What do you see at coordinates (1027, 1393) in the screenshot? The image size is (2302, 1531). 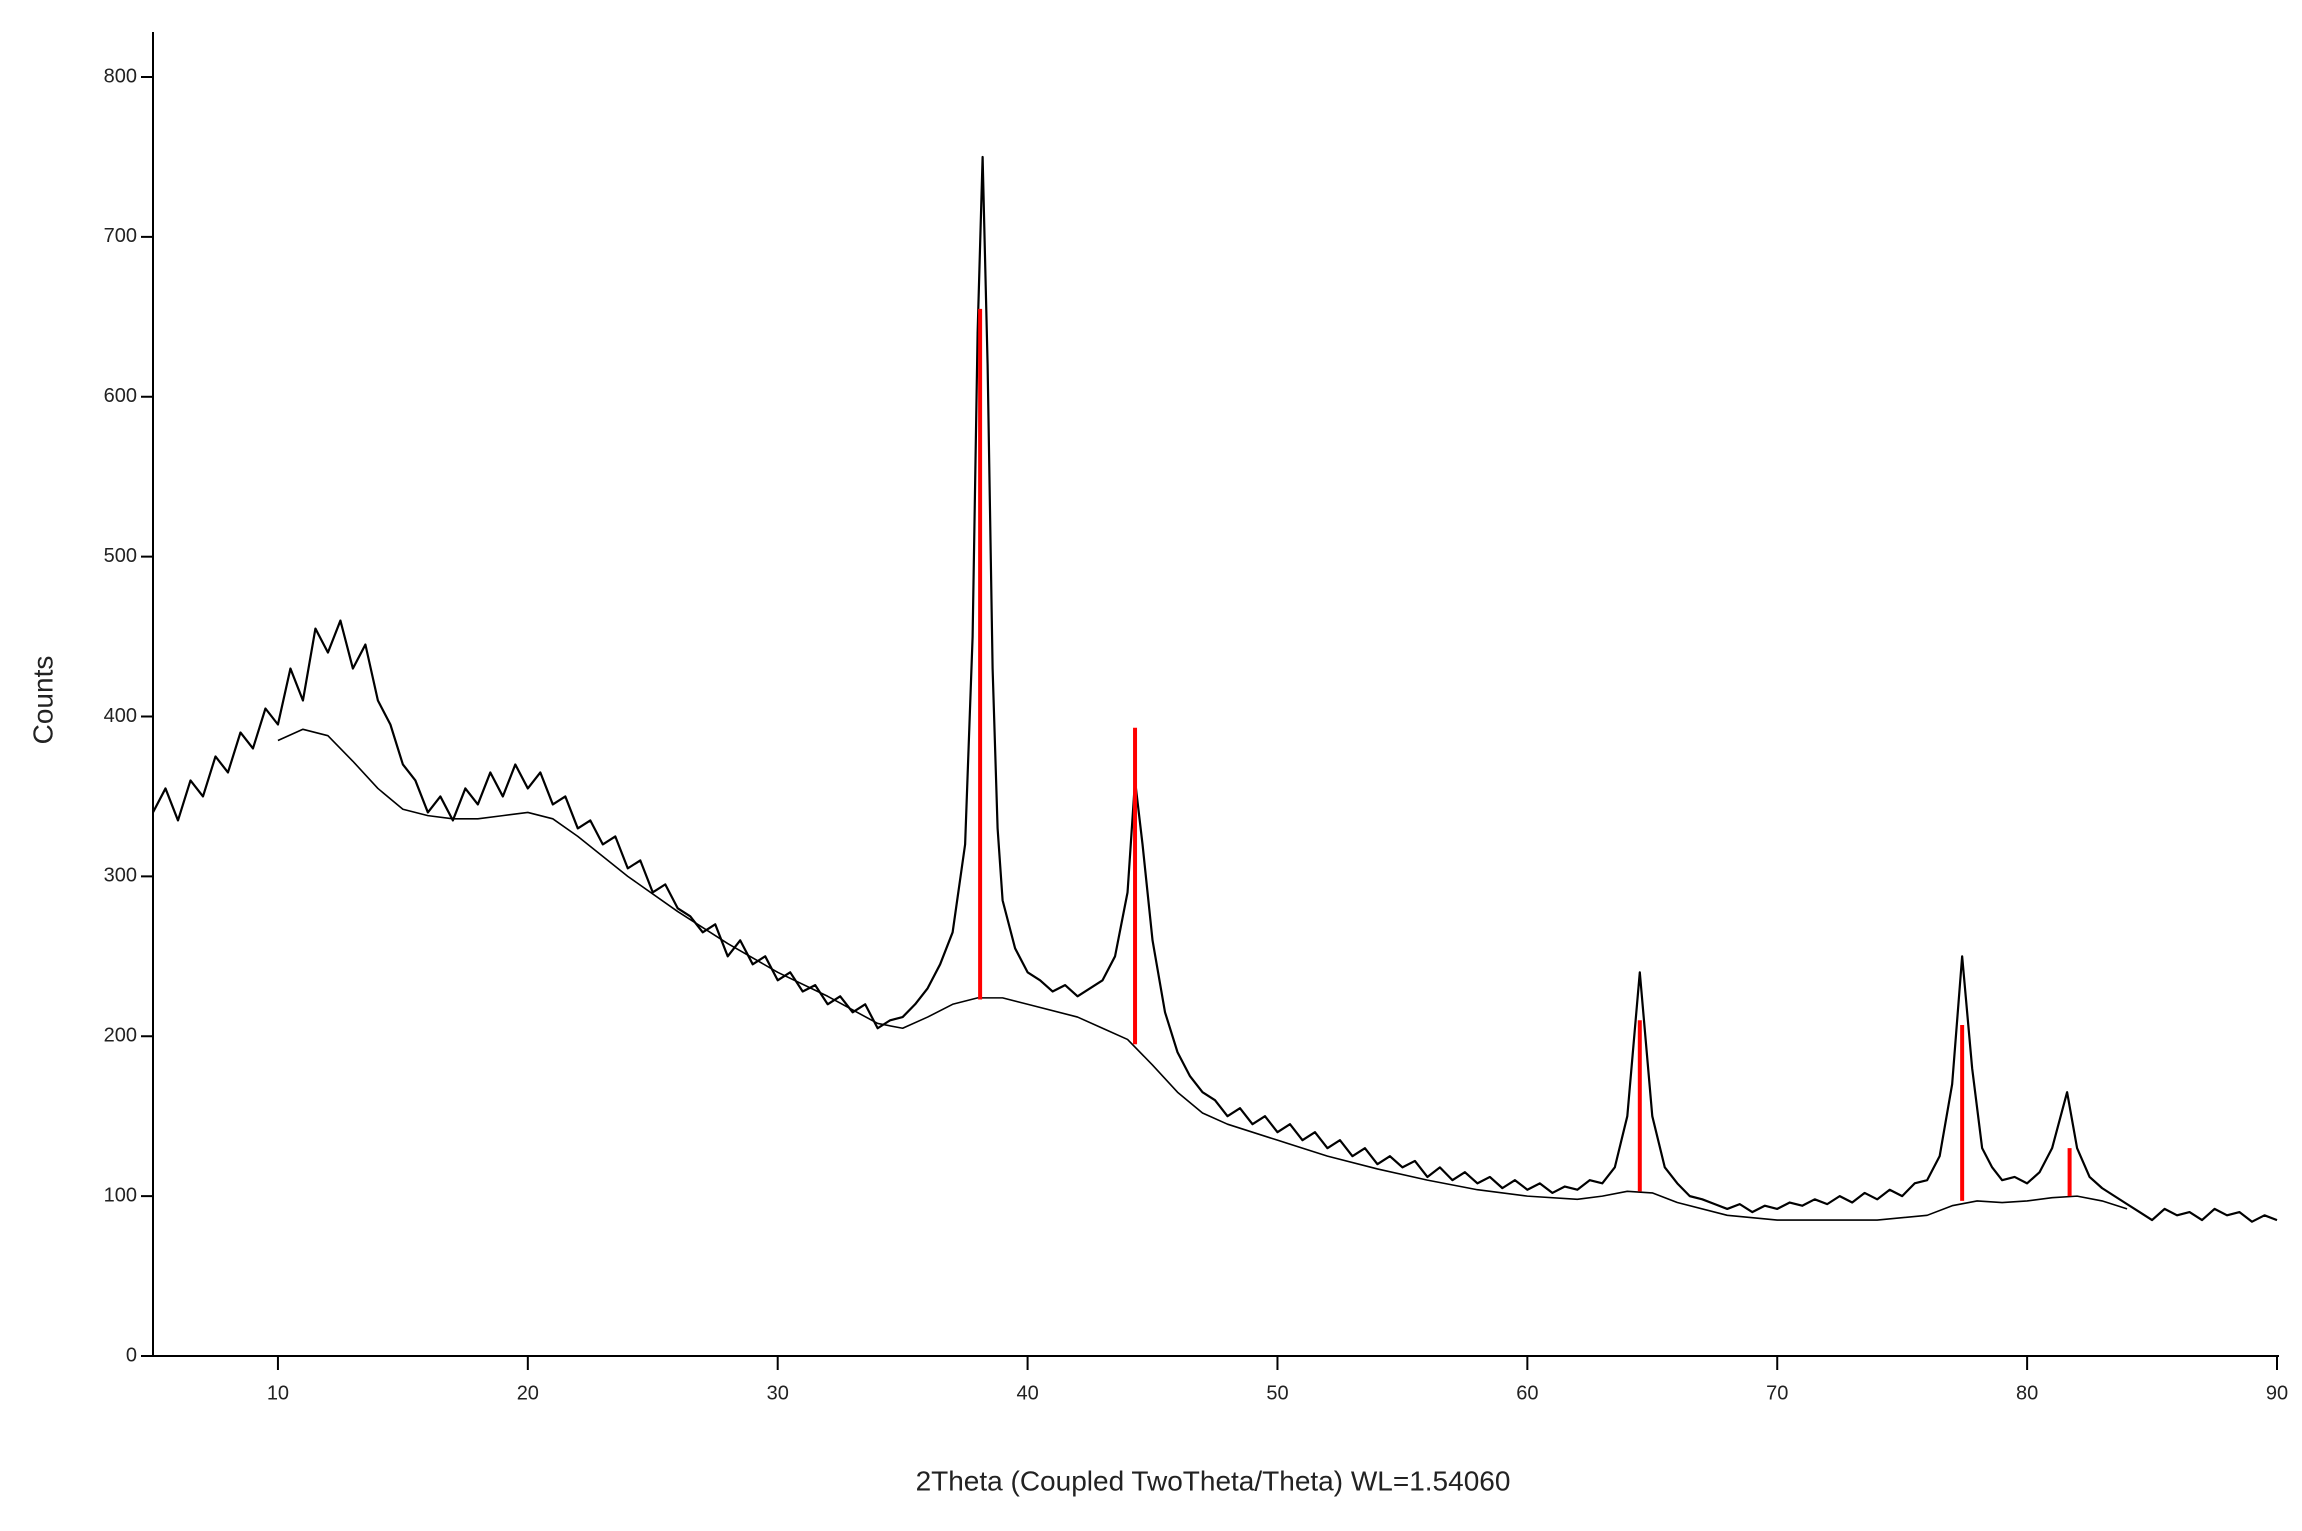 I see `x-tick-label: 40` at bounding box center [1027, 1393].